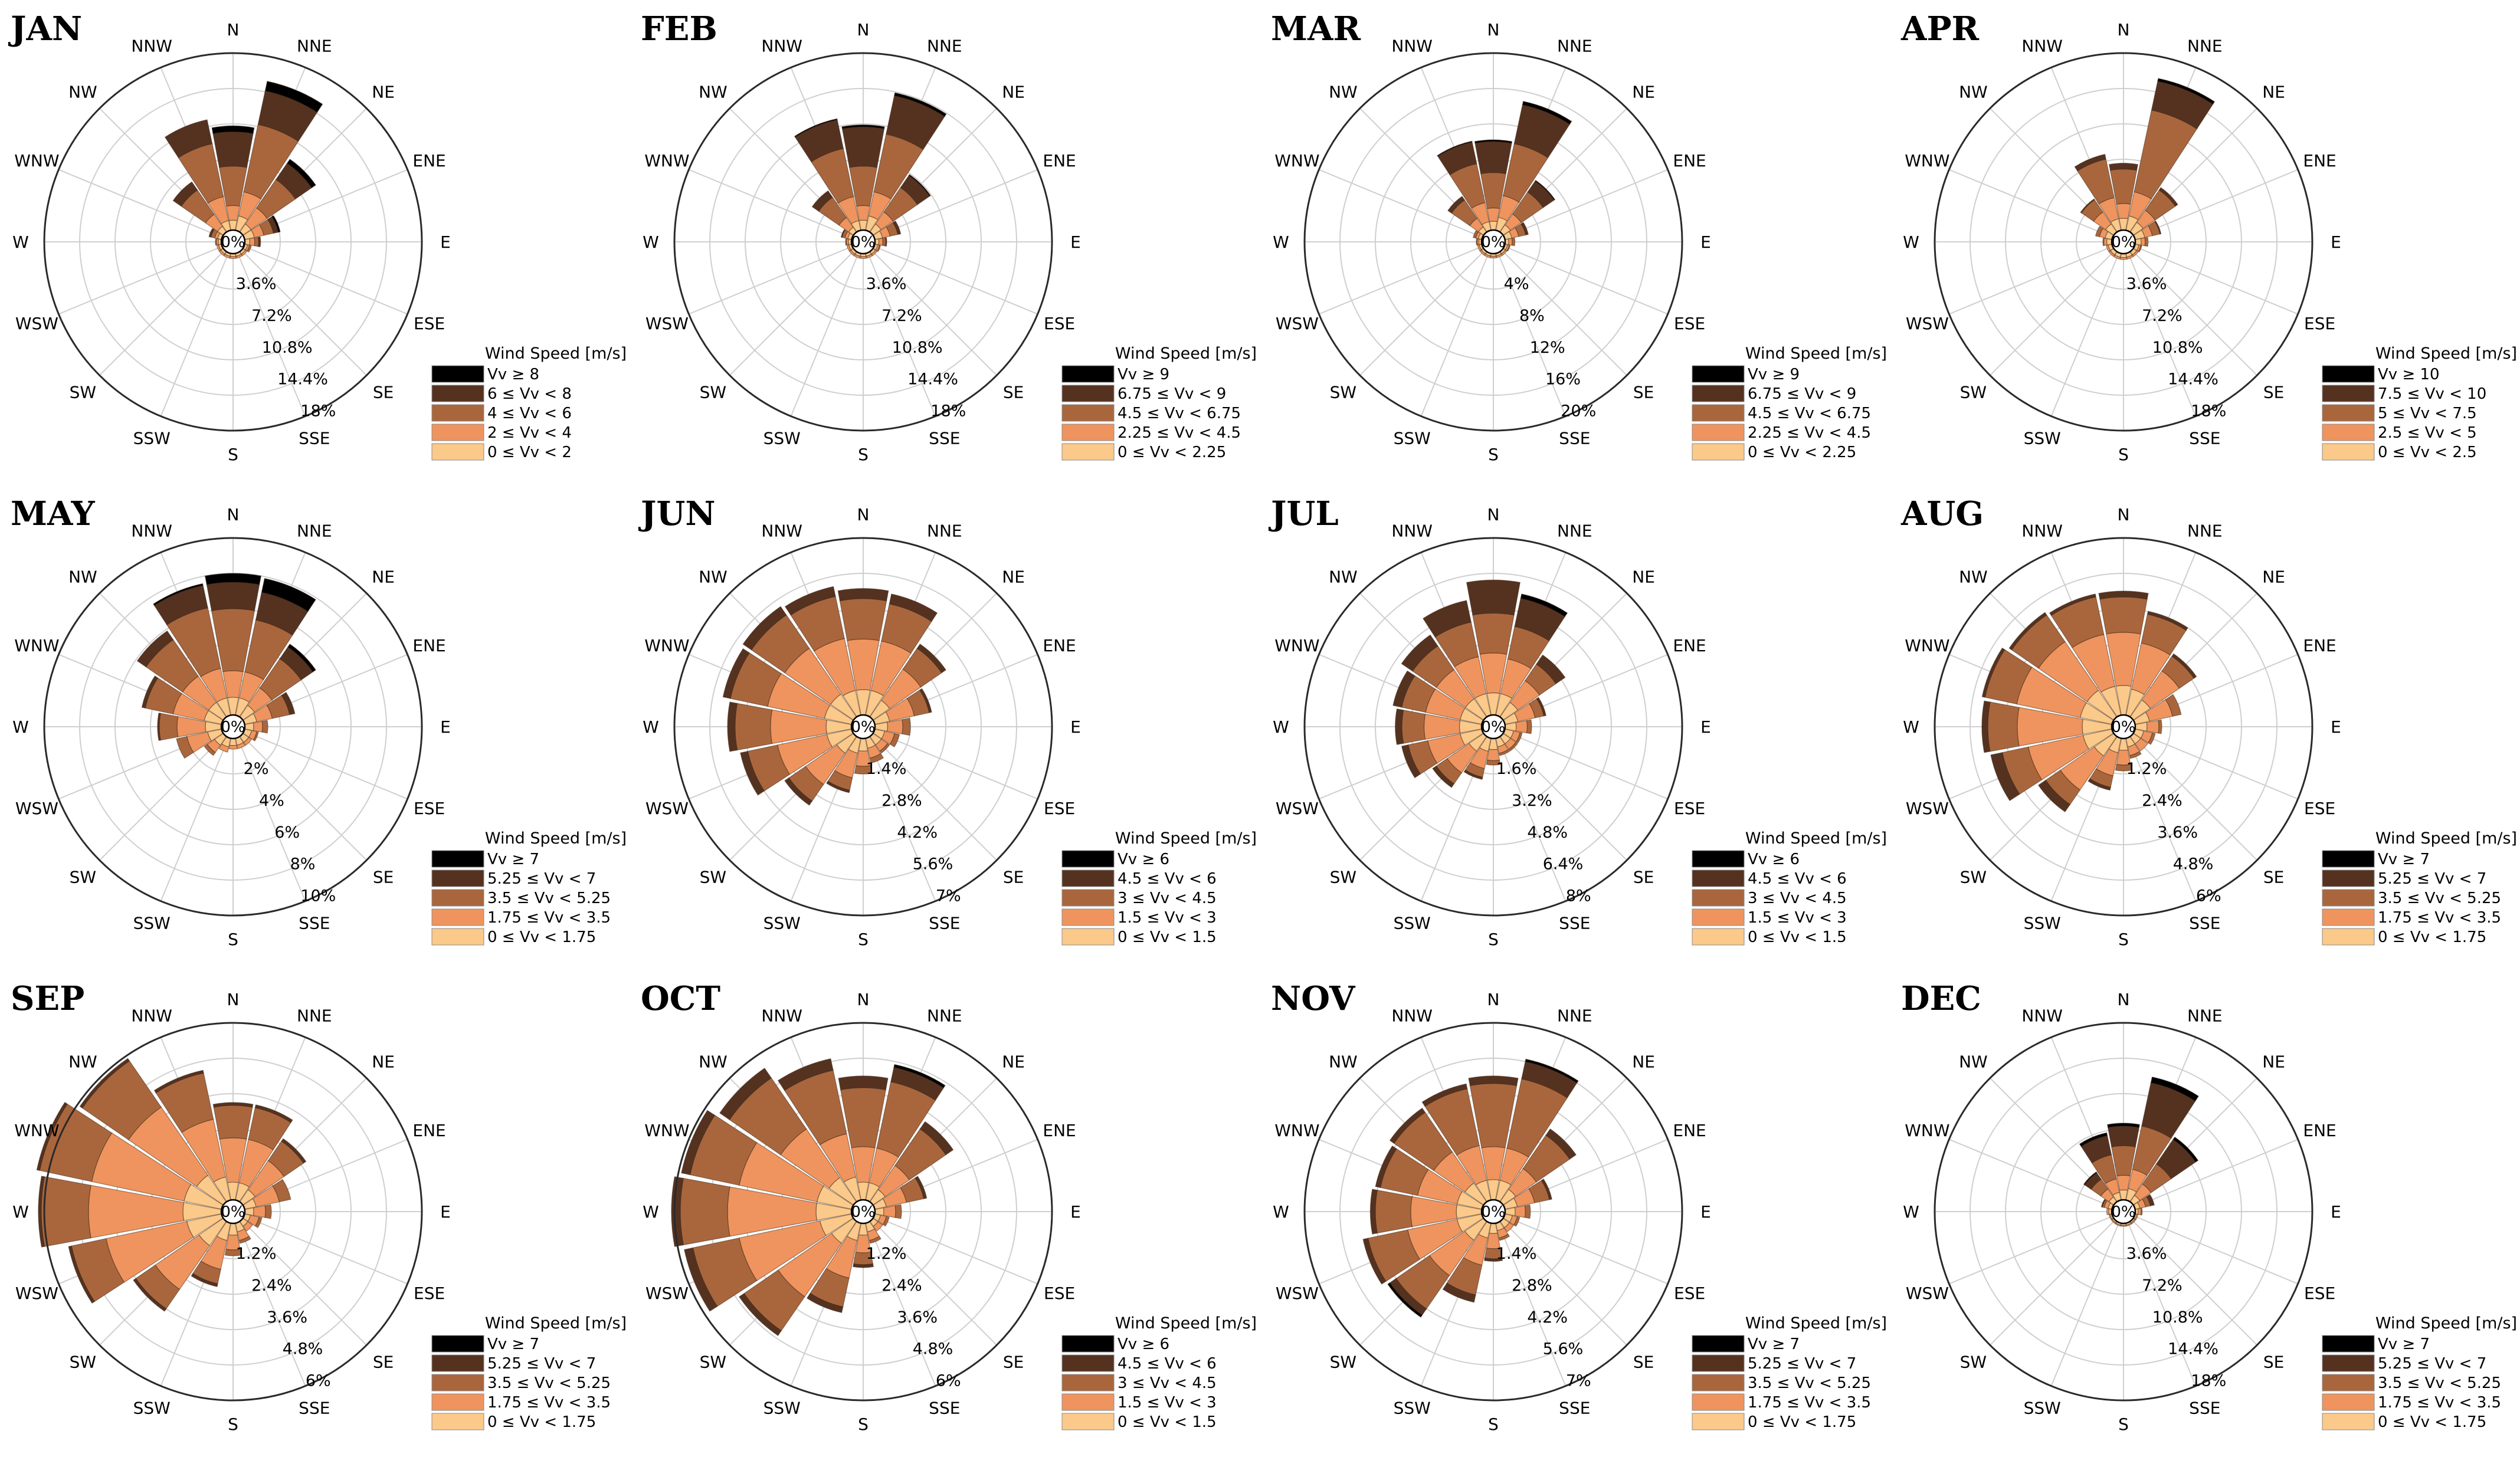 This screenshot has width=2520, height=1457. I want to click on legend-label-bin-2: 2.5 ≤ Vv < 5, so click(2428, 433).